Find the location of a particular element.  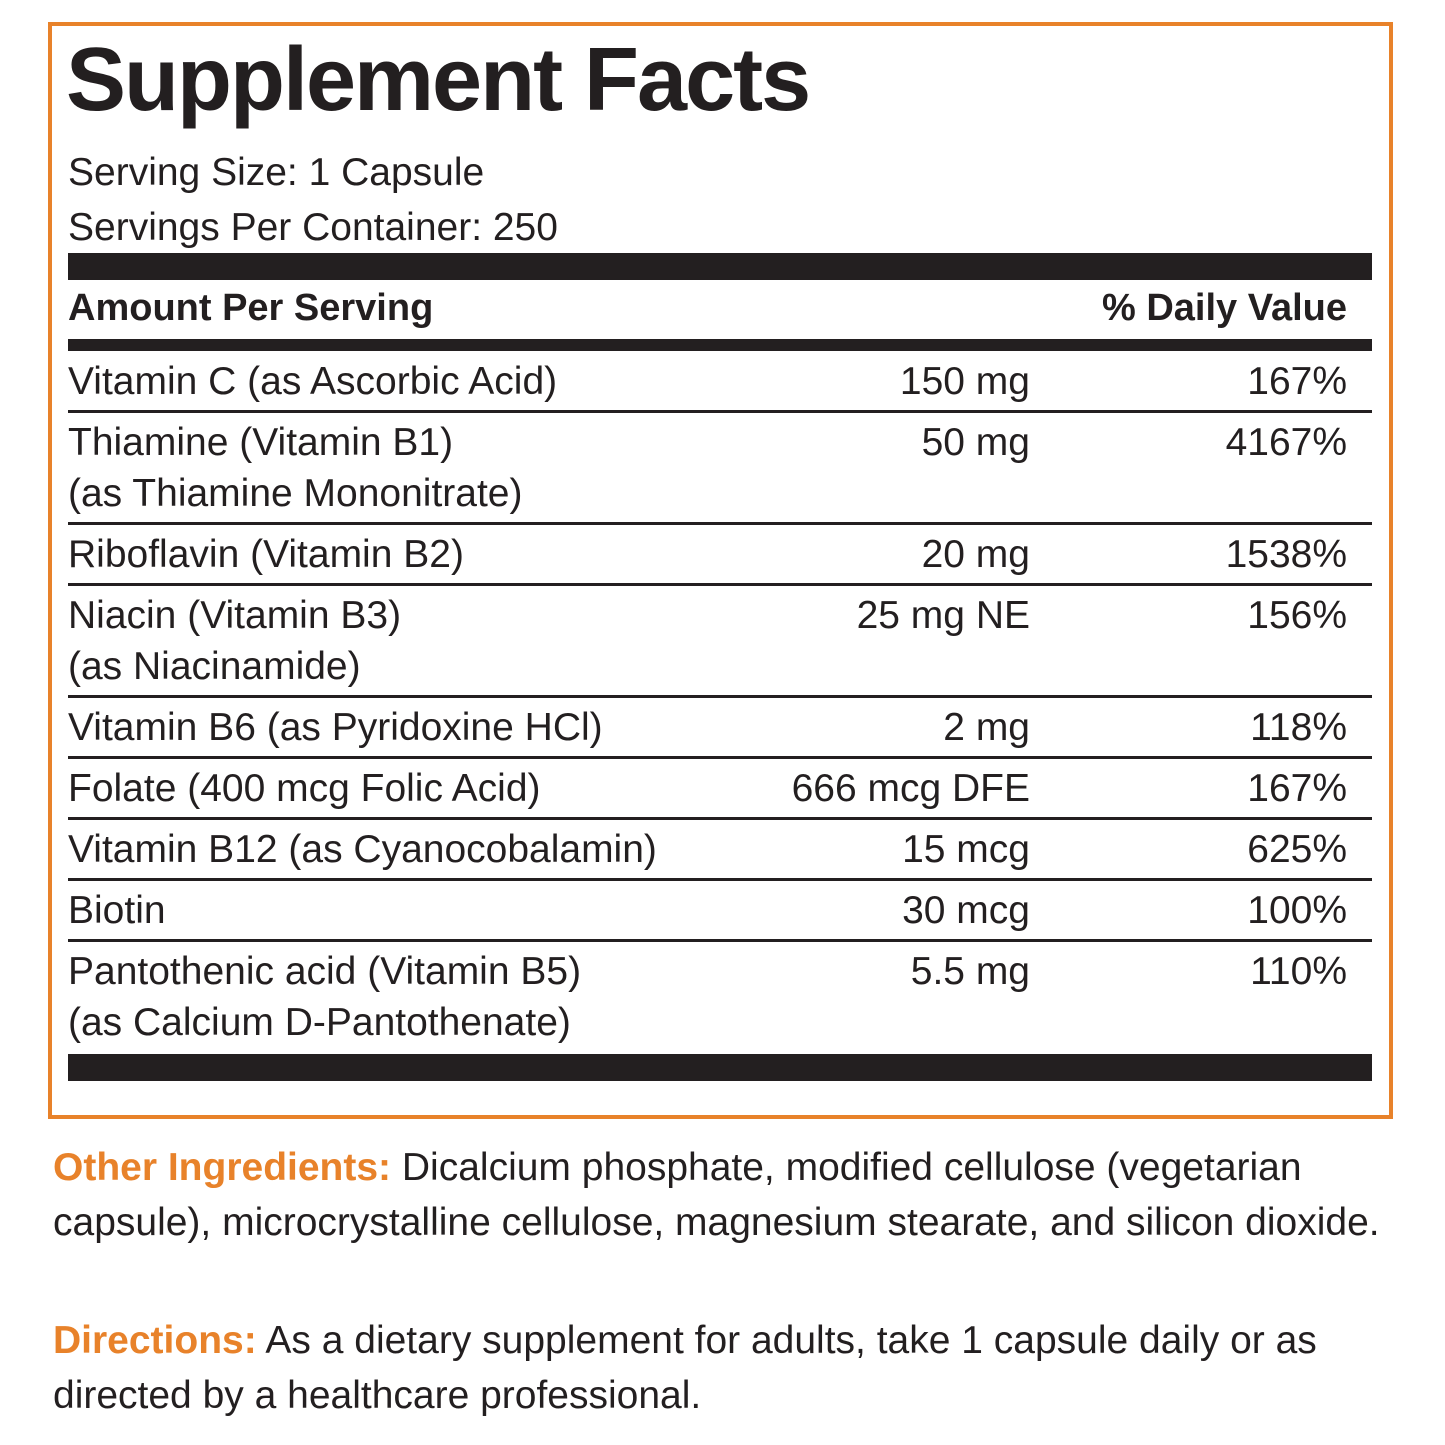

ingredient-name: Riboflavin (Vitamin B2) is located at coordinates (266, 554).